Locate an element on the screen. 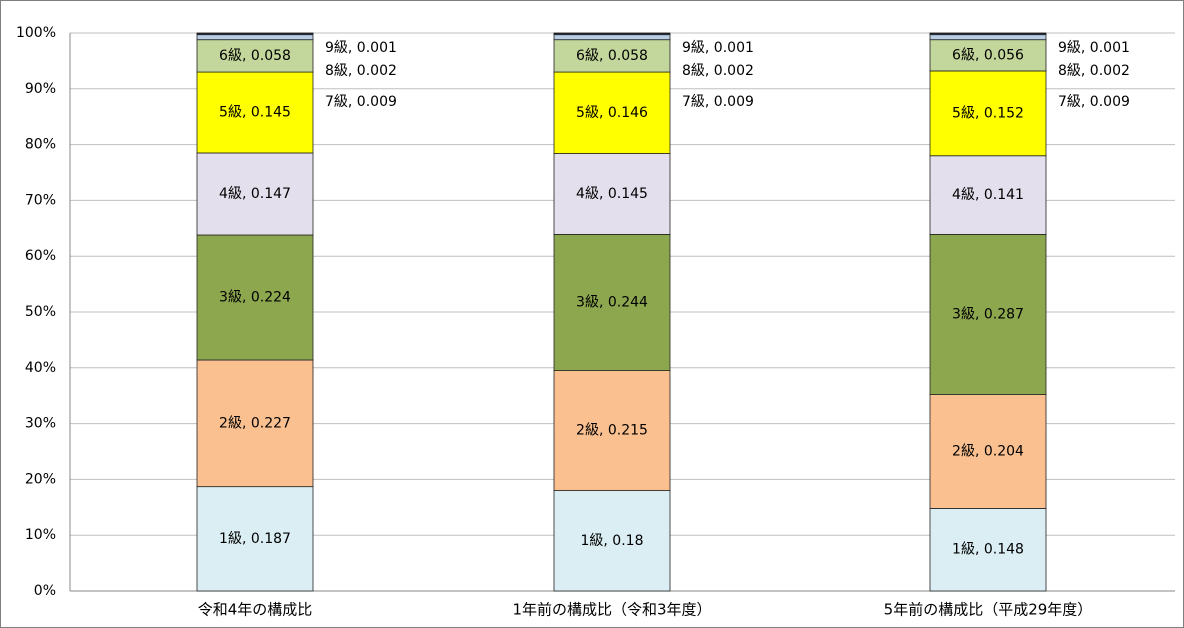 This screenshot has height=628, width=1184. data-label: 5級, 0.146 is located at coordinates (612, 113).